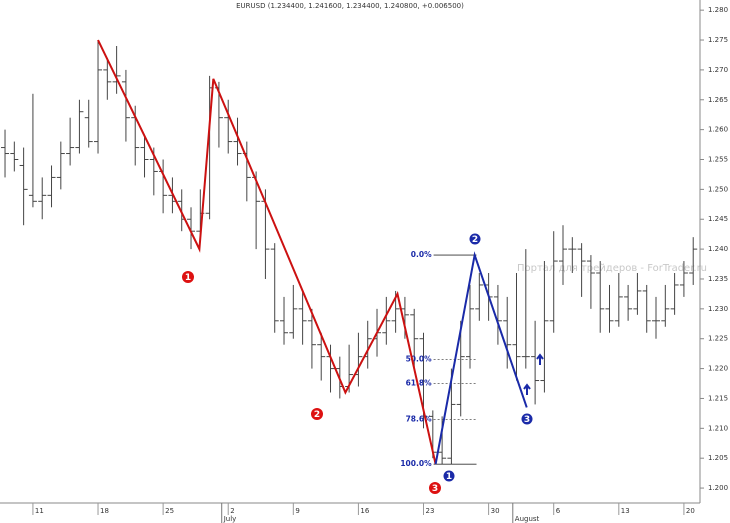 The height and width of the screenshot is (523, 730). I want to click on y-tick-label: 1.245, so click(718, 219).